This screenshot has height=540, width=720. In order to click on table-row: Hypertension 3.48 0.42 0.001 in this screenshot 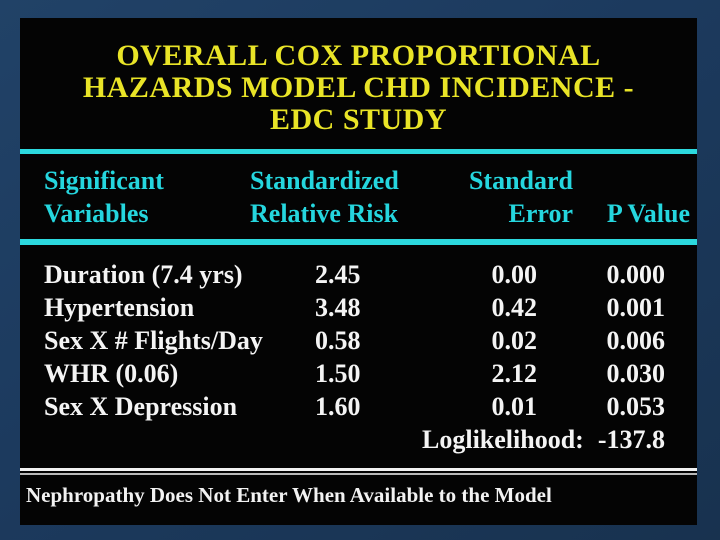, I will do `click(358, 307)`.